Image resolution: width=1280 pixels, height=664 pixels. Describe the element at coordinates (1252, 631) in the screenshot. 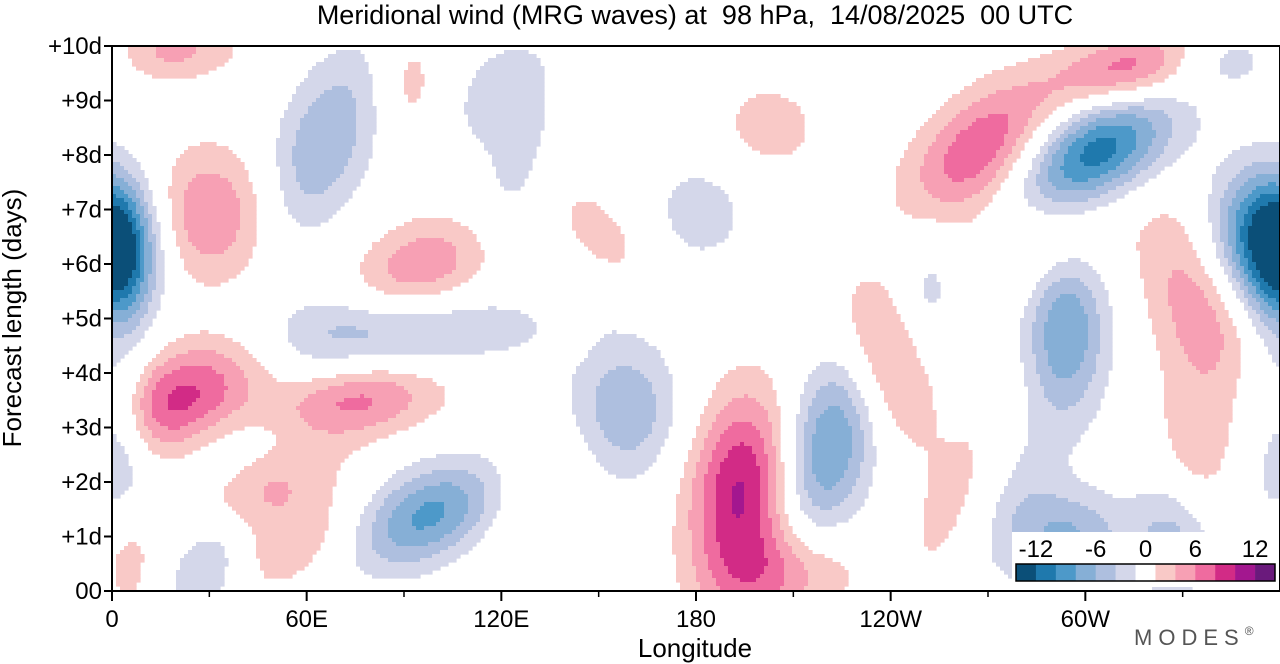

I see `modes-logo-mark: ®` at that location.